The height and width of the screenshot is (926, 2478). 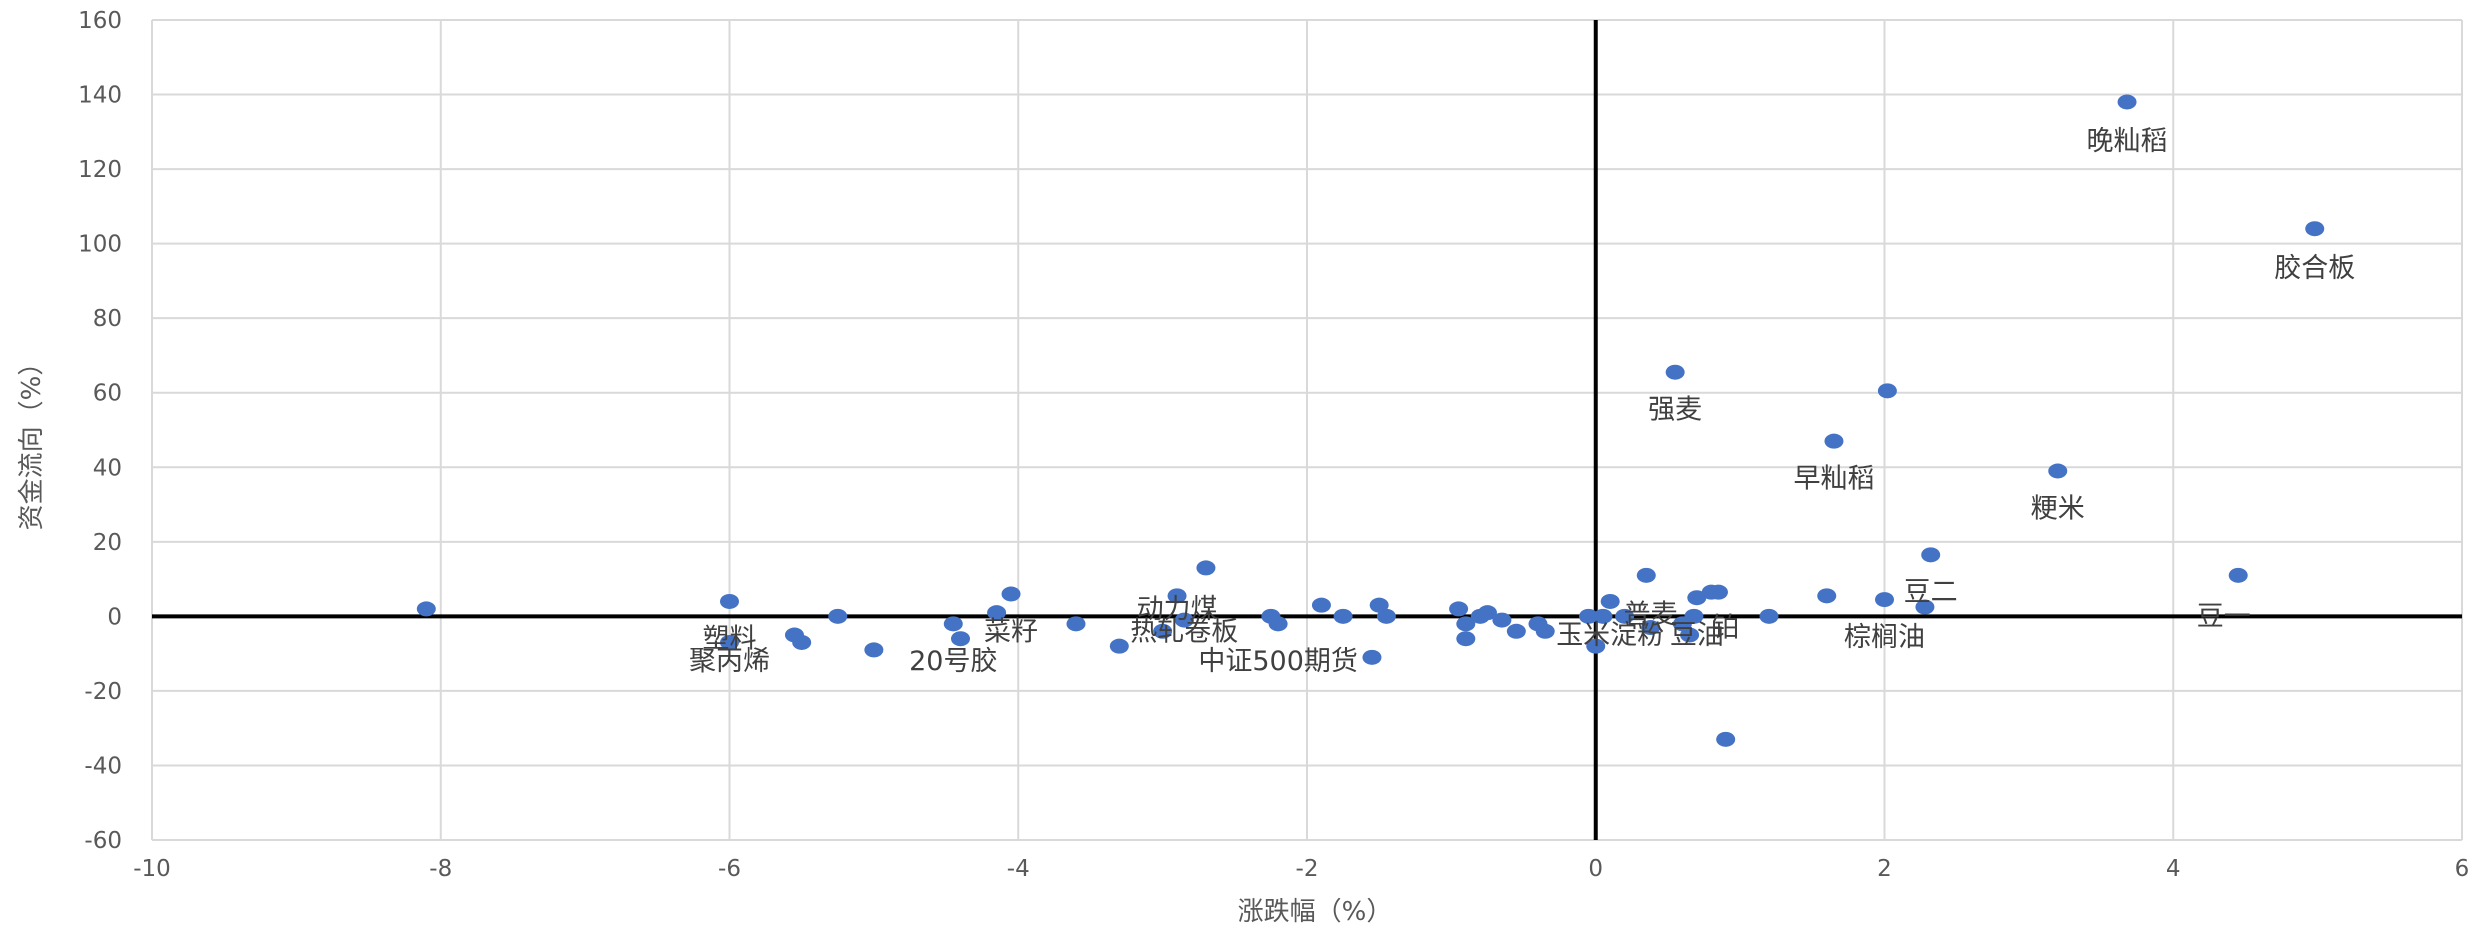 I want to click on point-label: 豆二, so click(x=1931, y=592).